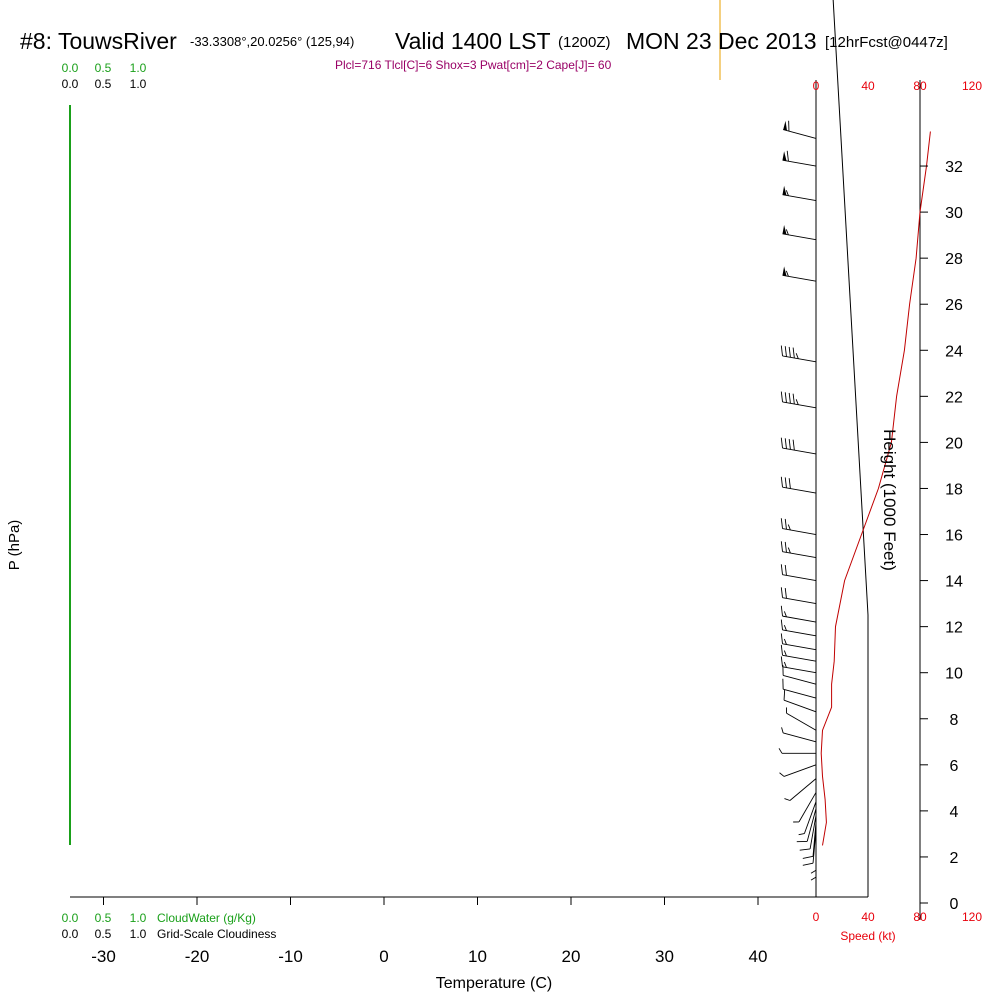 Image resolution: width=1000 pixels, height=1000 pixels. What do you see at coordinates (206, 918) in the screenshot?
I see `cloud-water-label: CloudWater (g/Kg)` at bounding box center [206, 918].